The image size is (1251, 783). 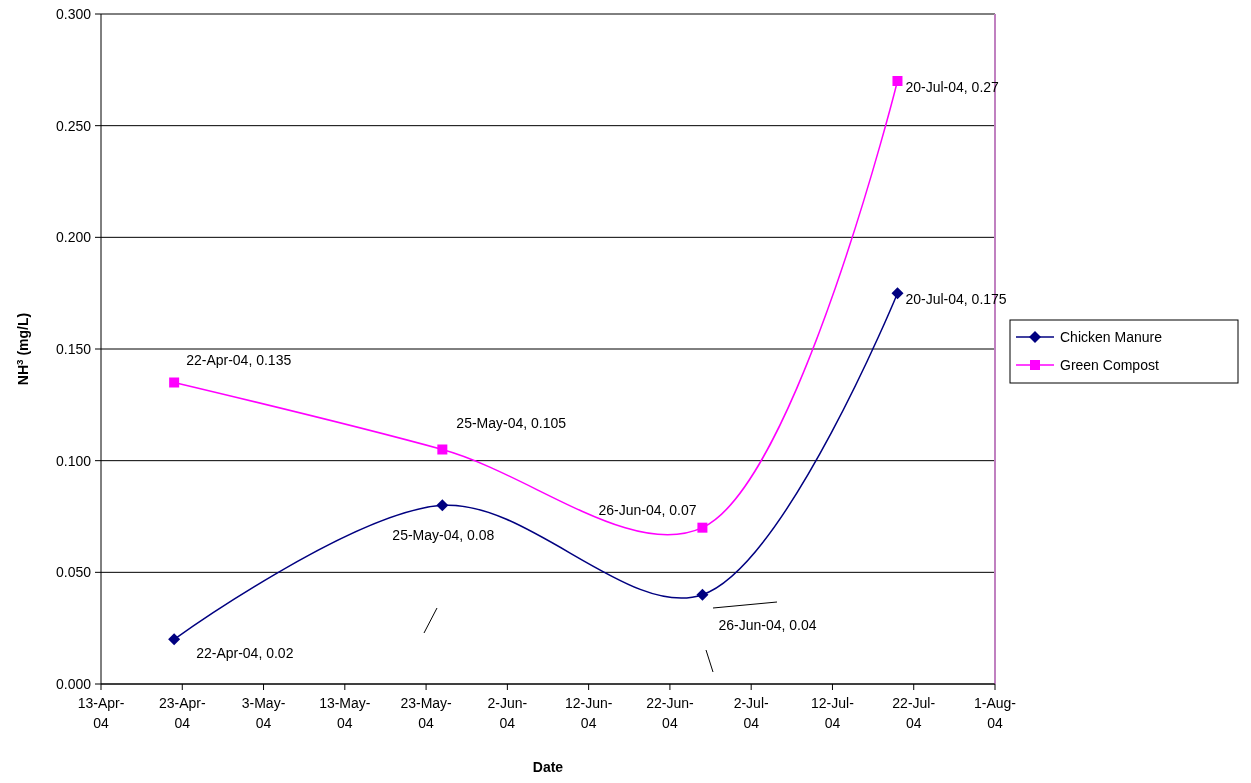 I want to click on data-label: 26-Jun-04, 0.04, so click(x=767, y=624).